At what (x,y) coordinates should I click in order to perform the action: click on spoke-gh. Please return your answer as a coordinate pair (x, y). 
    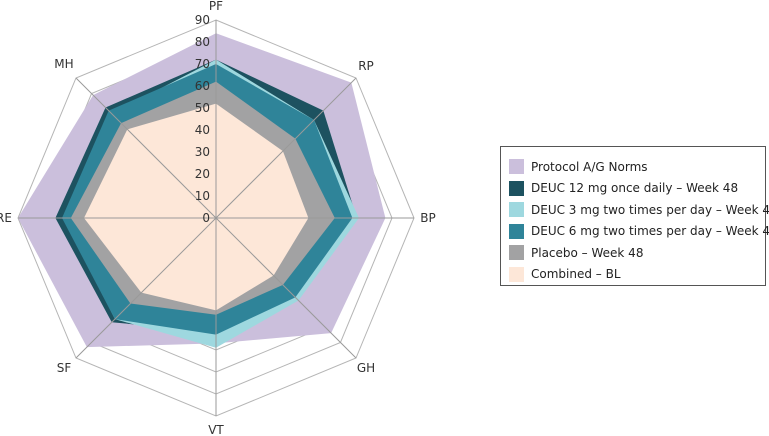
    Looking at the image, I should click on (286, 288).